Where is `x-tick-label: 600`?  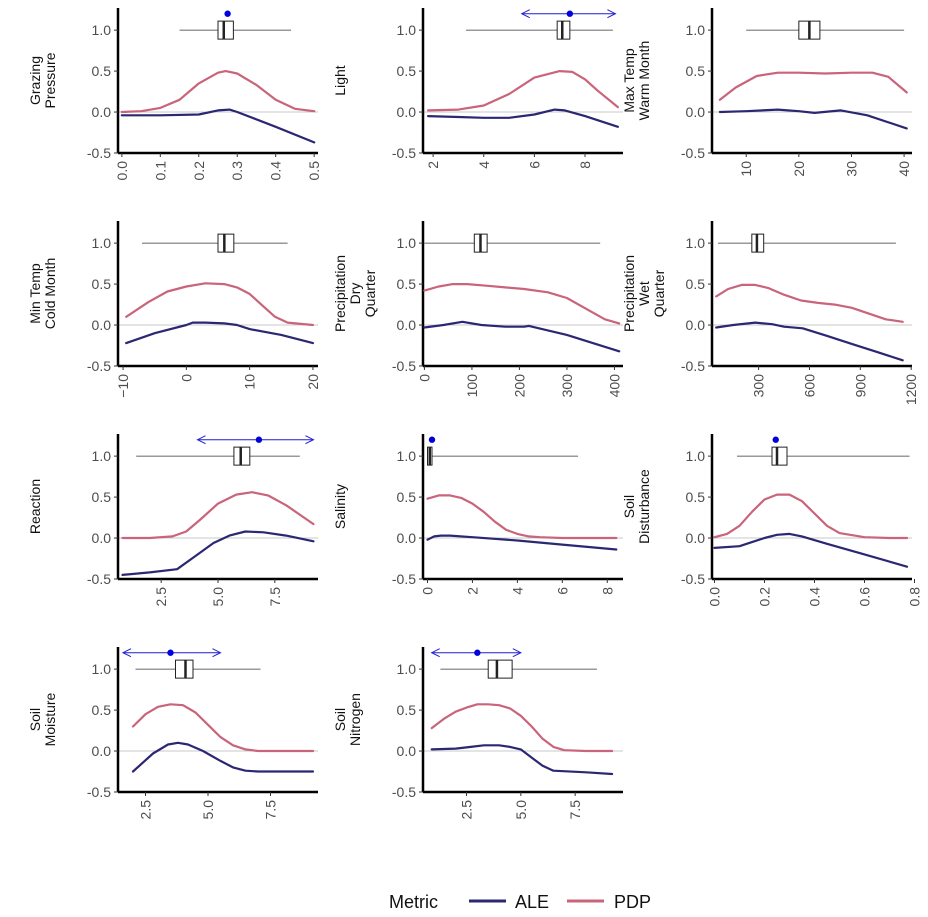 x-tick-label: 600 is located at coordinates (809, 386).